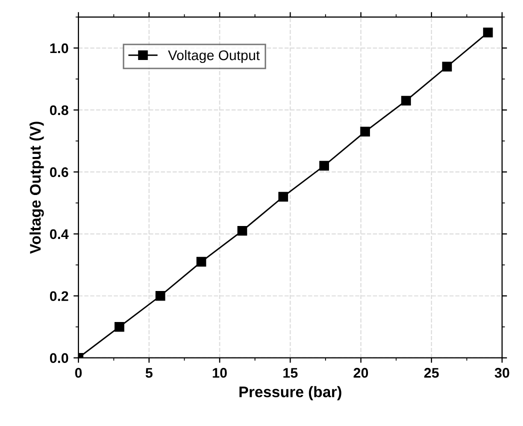  I want to click on x-axis-title: Pressure (bar), so click(290, 393).